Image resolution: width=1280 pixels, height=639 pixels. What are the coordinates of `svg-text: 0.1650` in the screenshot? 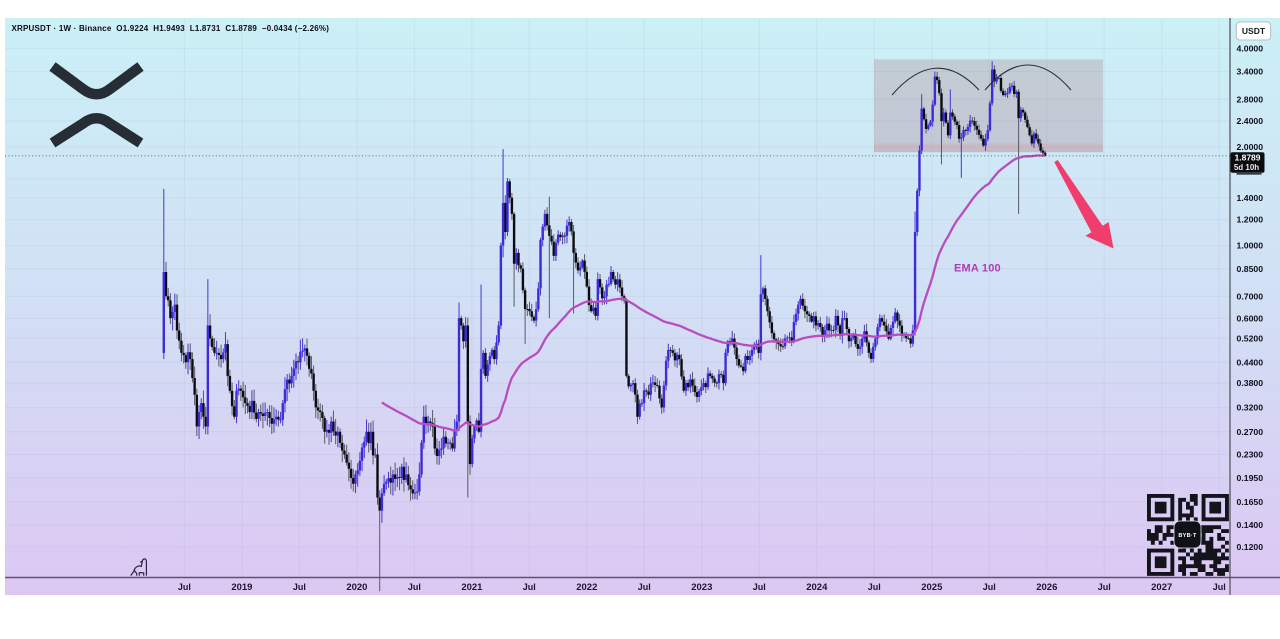 It's located at (1250, 502).